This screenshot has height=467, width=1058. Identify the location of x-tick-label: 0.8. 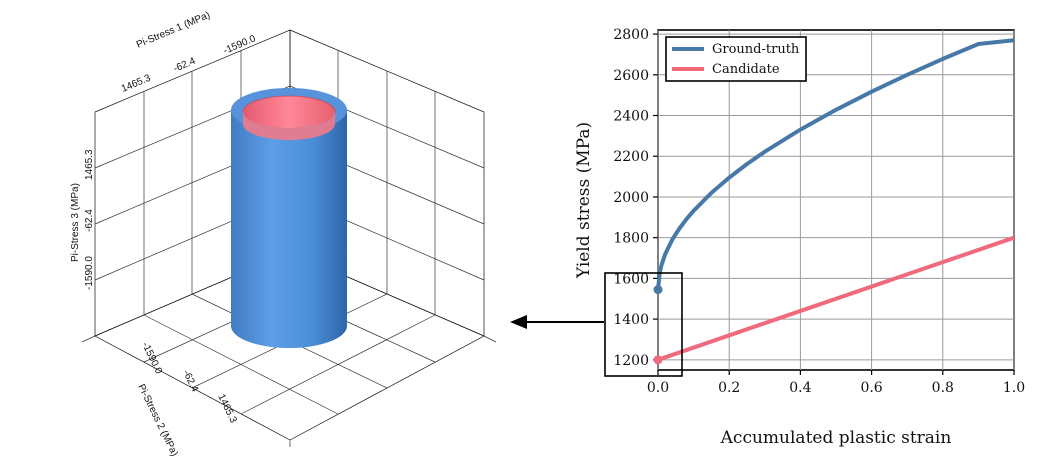
(943, 388).